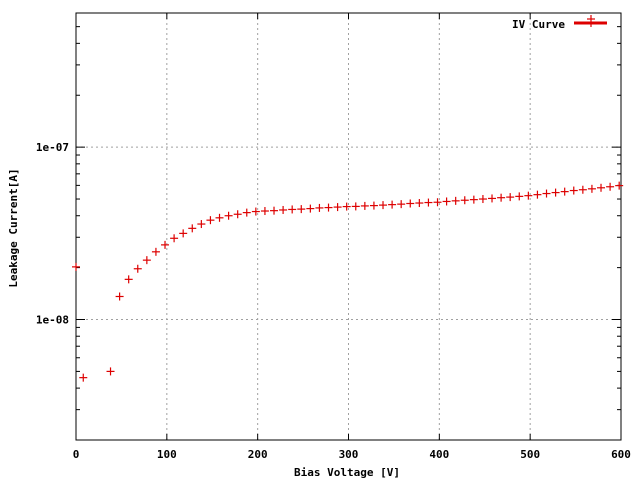 The width and height of the screenshot is (640, 480). I want to click on legend-label: IV Curve, so click(538, 24).